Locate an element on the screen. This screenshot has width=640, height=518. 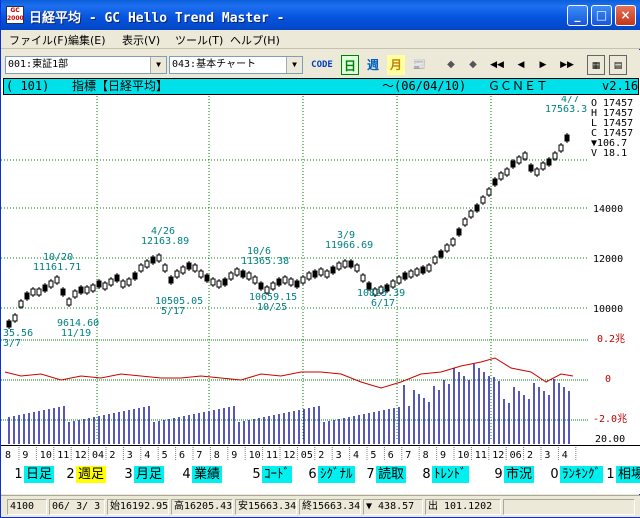
version-label: v2.16 is located at coordinates (620, 86).